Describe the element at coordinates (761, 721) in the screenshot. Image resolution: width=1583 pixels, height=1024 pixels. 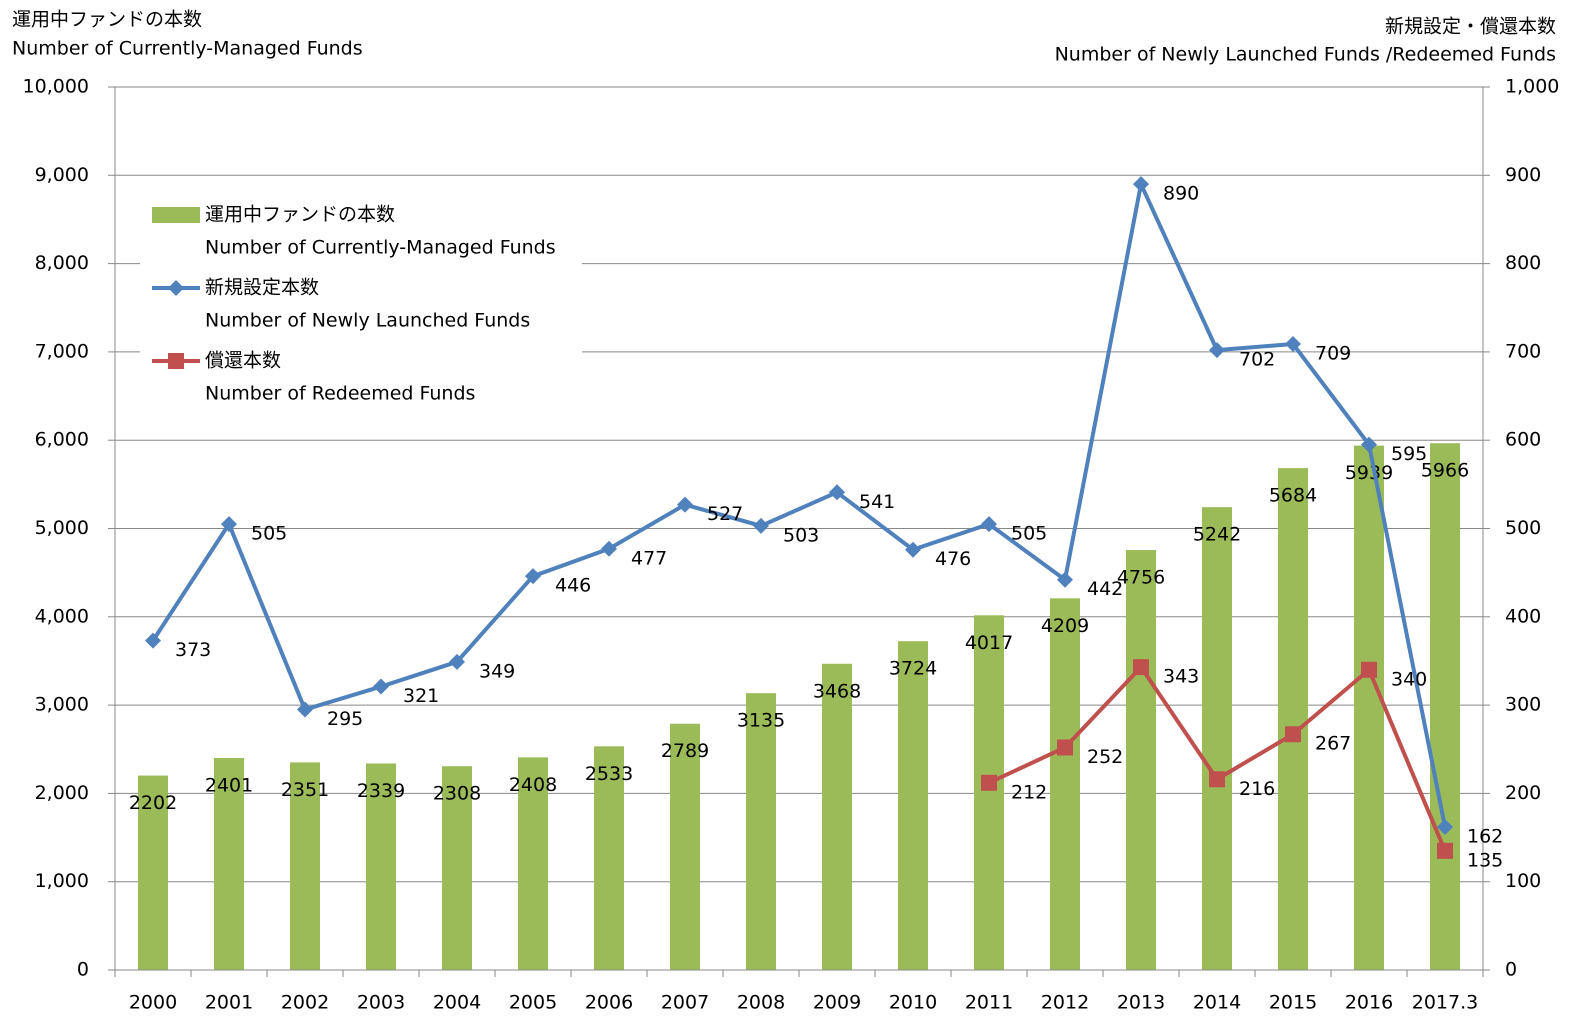
I see `bar-value-label: 3135` at that location.